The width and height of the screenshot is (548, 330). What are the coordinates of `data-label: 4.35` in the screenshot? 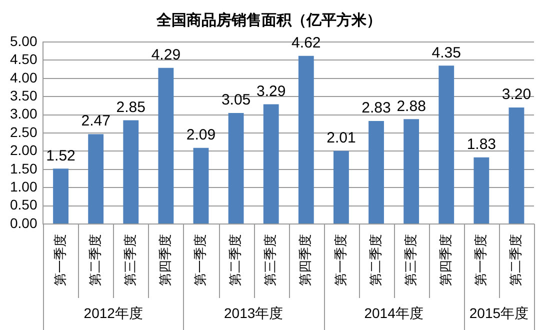 It's located at (446, 53).